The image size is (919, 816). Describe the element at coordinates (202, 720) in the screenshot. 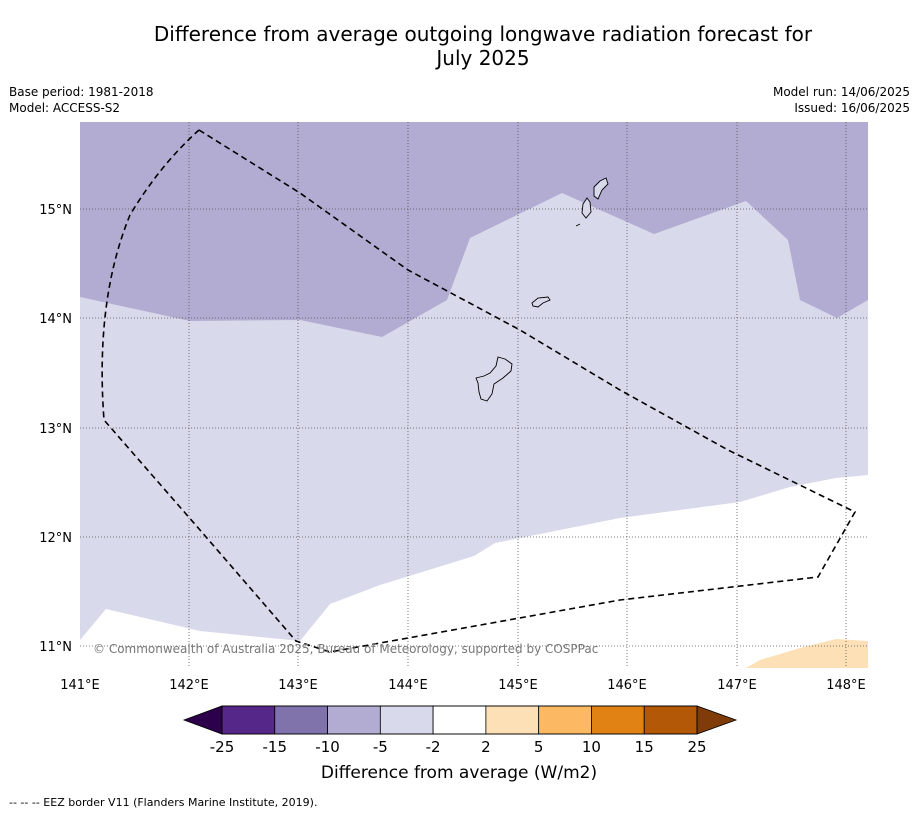

I see `colorbar-min-extension` at that location.